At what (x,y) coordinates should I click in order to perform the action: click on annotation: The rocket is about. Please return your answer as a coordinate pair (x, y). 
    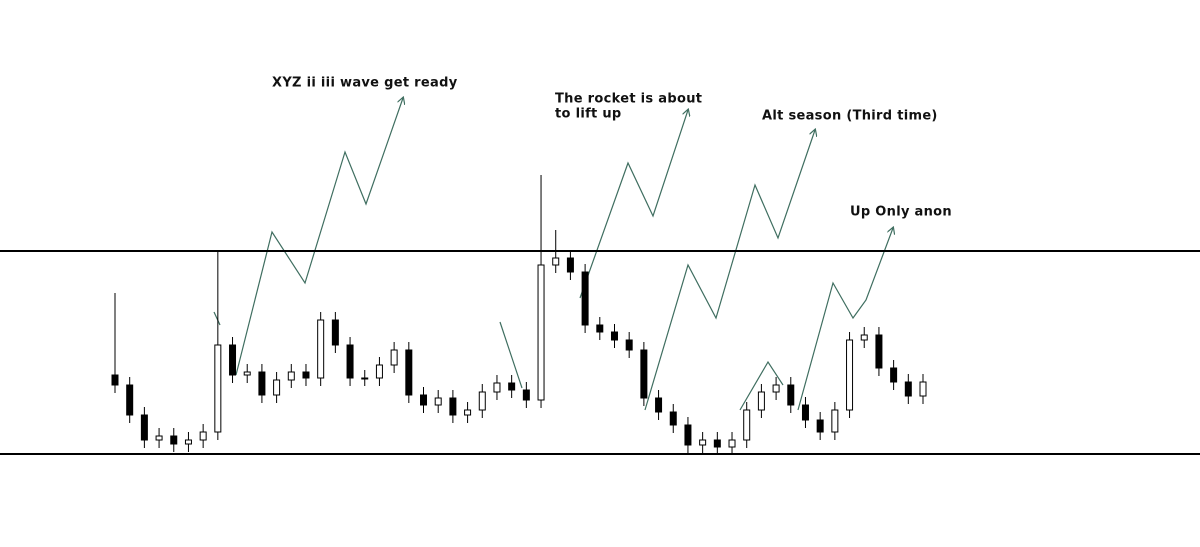
    Looking at the image, I should click on (628, 99).